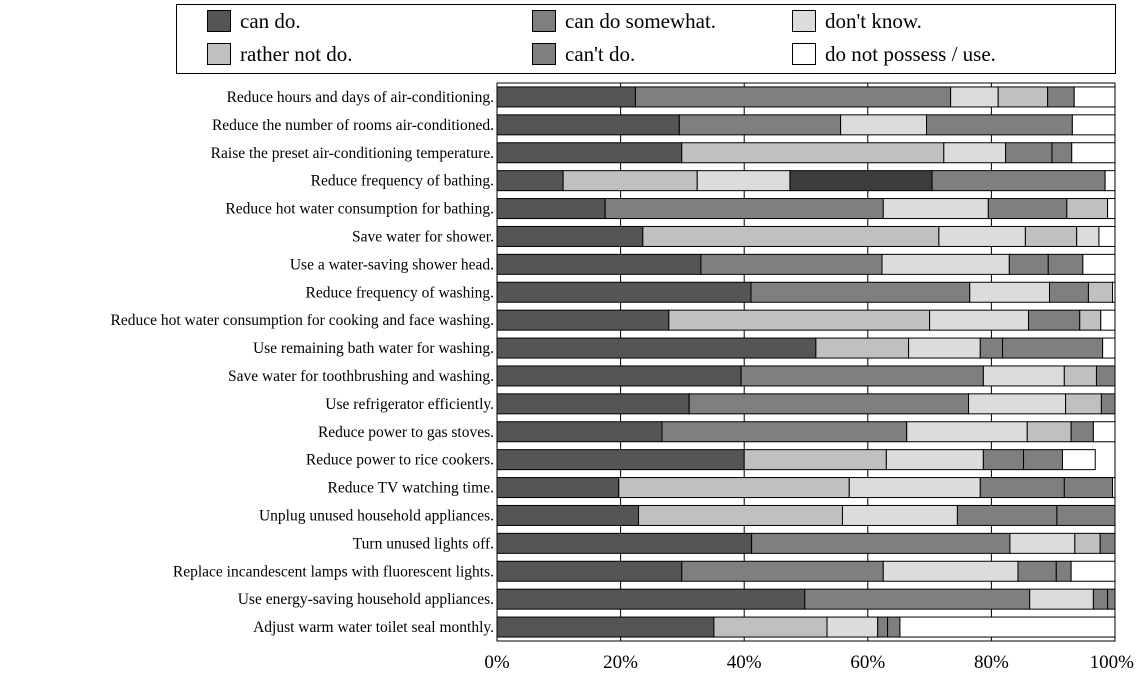 The image size is (1138, 675). What do you see at coordinates (254, 21) in the screenshot?
I see `legend-item-can-do: can do.` at bounding box center [254, 21].